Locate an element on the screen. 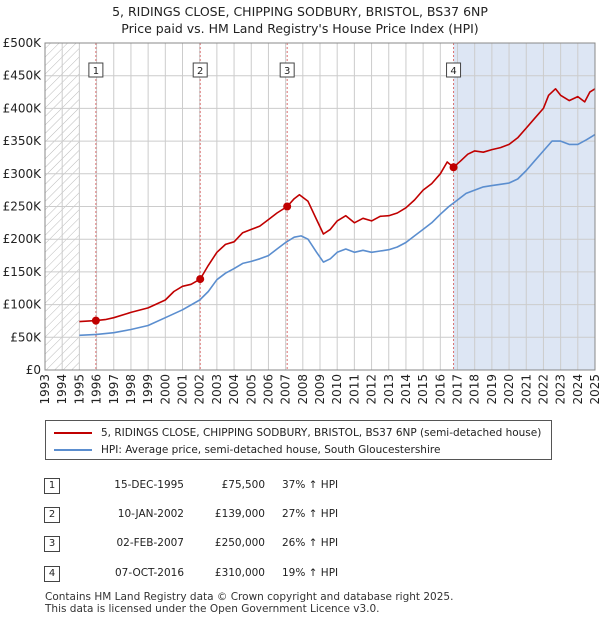  x-tick-label: 2021 is located at coordinates (526, 389).